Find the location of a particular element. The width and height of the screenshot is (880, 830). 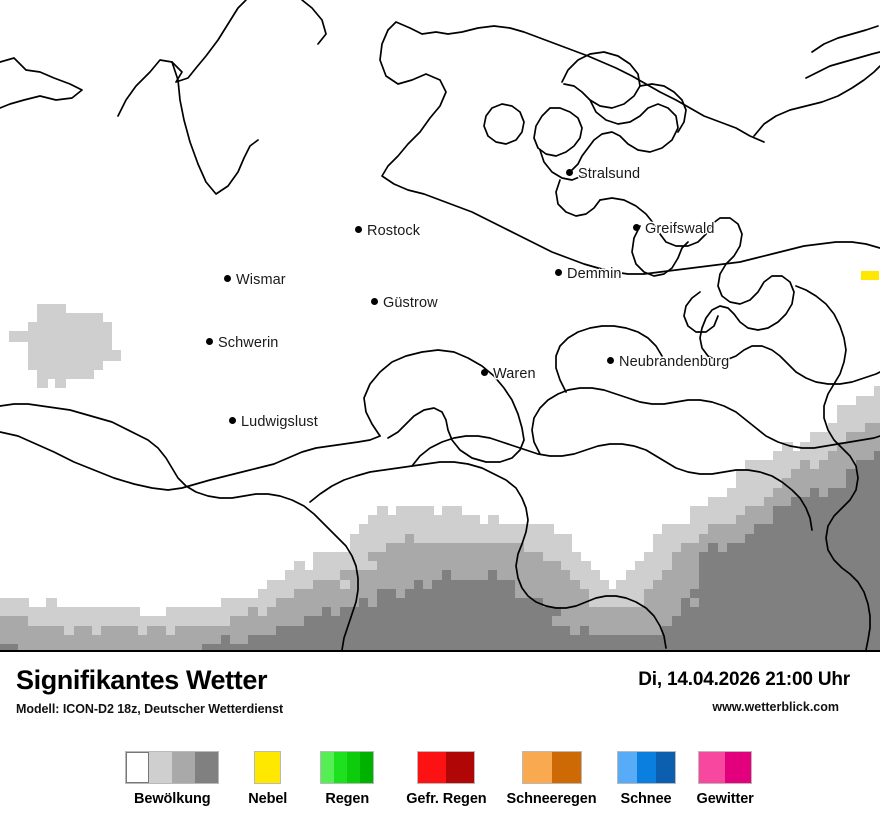

city-marker: Schwerin is located at coordinates (242, 343).